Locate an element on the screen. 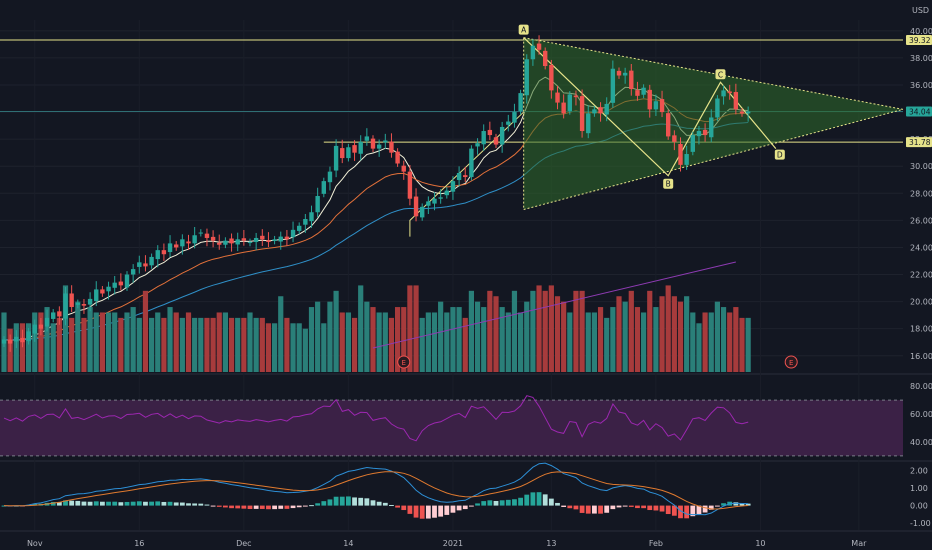 This screenshot has height=550, width=932. time-tick-label: Dec is located at coordinates (243, 543).